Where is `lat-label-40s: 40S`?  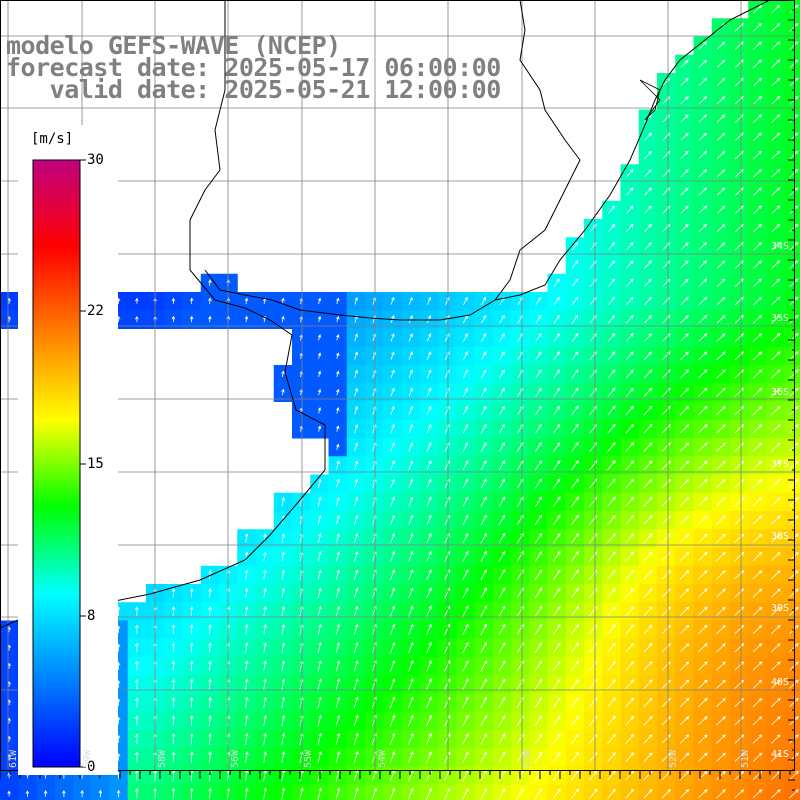 lat-label-40s: 40S is located at coordinates (780, 682).